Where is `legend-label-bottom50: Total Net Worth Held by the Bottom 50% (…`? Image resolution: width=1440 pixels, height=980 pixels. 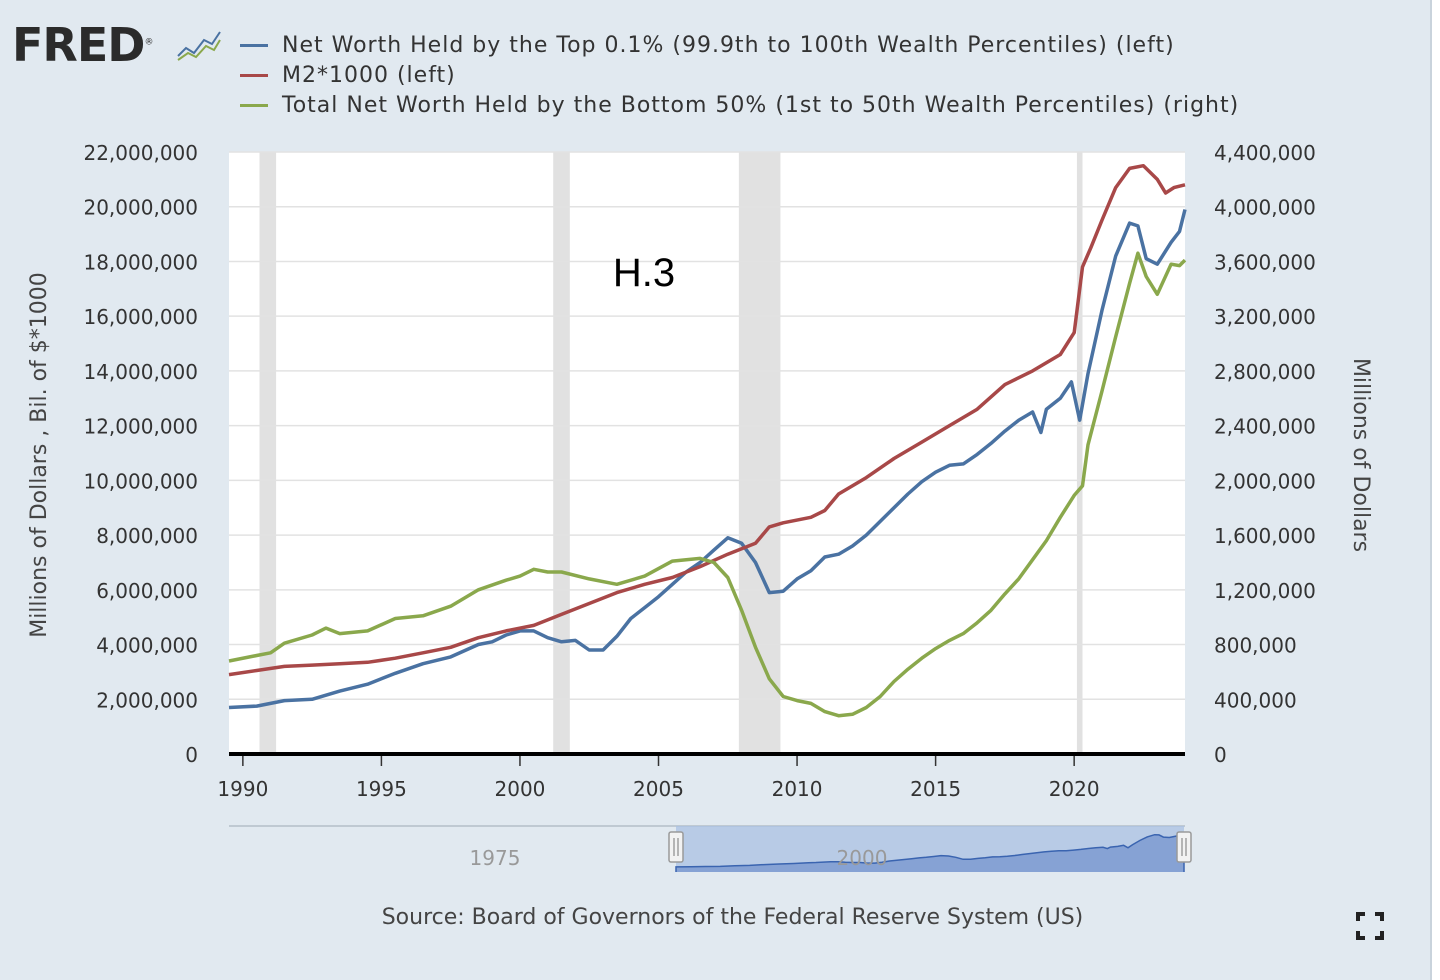 legend-label-bottom50: Total Net Worth Held by the Bottom 50% (… is located at coordinates (761, 105).